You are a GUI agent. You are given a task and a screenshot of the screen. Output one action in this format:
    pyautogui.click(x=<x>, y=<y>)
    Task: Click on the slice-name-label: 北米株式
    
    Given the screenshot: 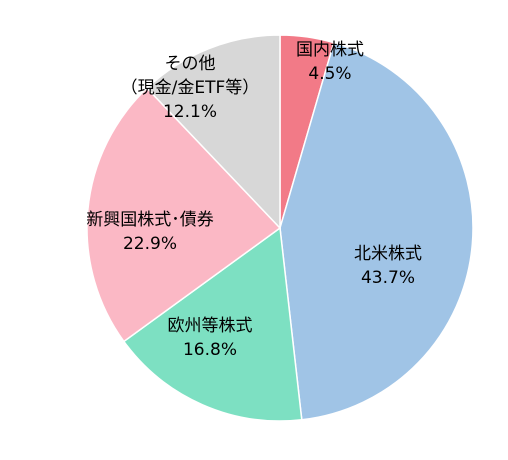 What is the action you would take?
    pyautogui.click(x=388, y=254)
    